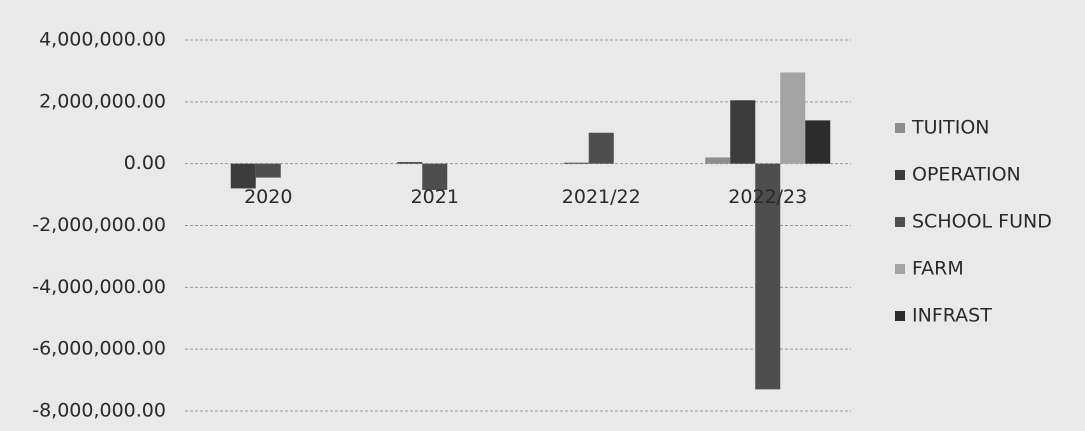 Image resolution: width=1085 pixels, height=431 pixels. What do you see at coordinates (102, 101) in the screenshot?
I see `y-tick-label: 2,000,000.00` at bounding box center [102, 101].